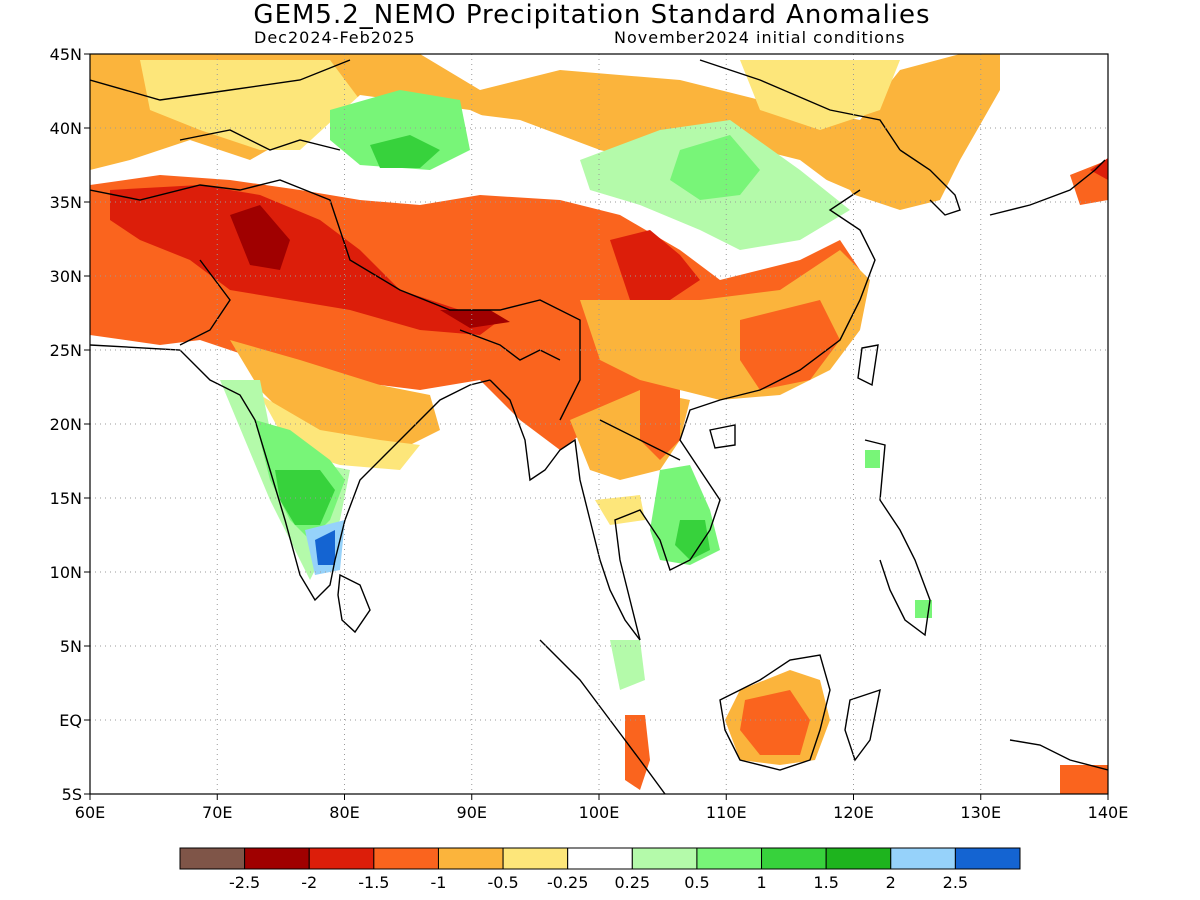 The height and width of the screenshot is (900, 1200). I want to click on colorbar-label: 2.5, so click(955, 882).